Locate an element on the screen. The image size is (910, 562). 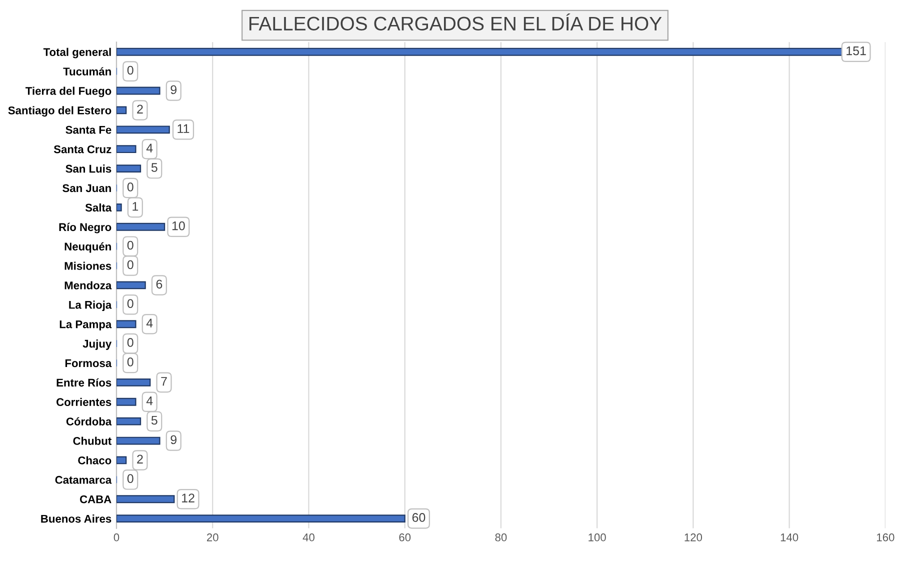
y-tick-label: Córdoba is located at coordinates (89, 421).